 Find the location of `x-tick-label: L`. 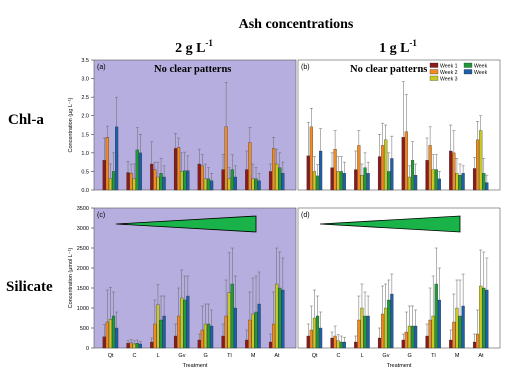

x-tick-label: L is located at coordinates (362, 356).